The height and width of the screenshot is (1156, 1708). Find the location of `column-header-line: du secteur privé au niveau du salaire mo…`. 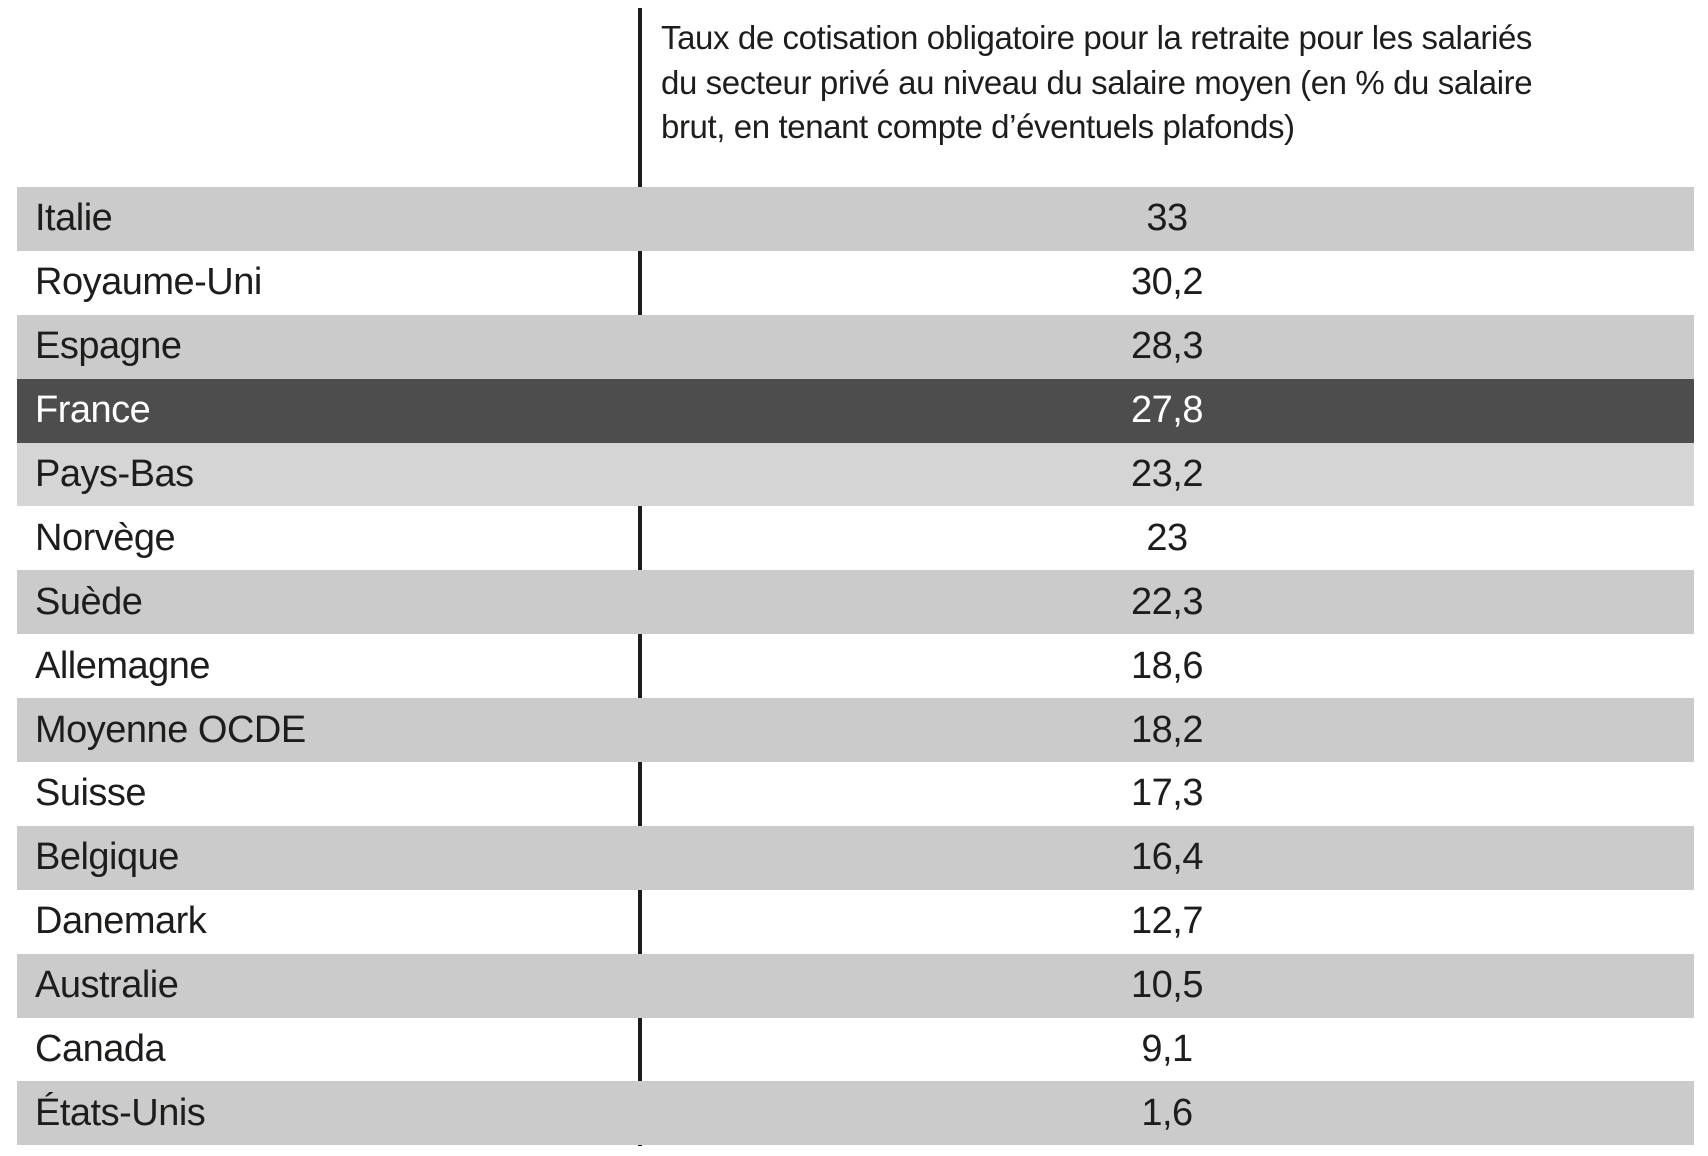

column-header-line: du secteur privé au niveau du salaire mo… is located at coordinates (1097, 82).